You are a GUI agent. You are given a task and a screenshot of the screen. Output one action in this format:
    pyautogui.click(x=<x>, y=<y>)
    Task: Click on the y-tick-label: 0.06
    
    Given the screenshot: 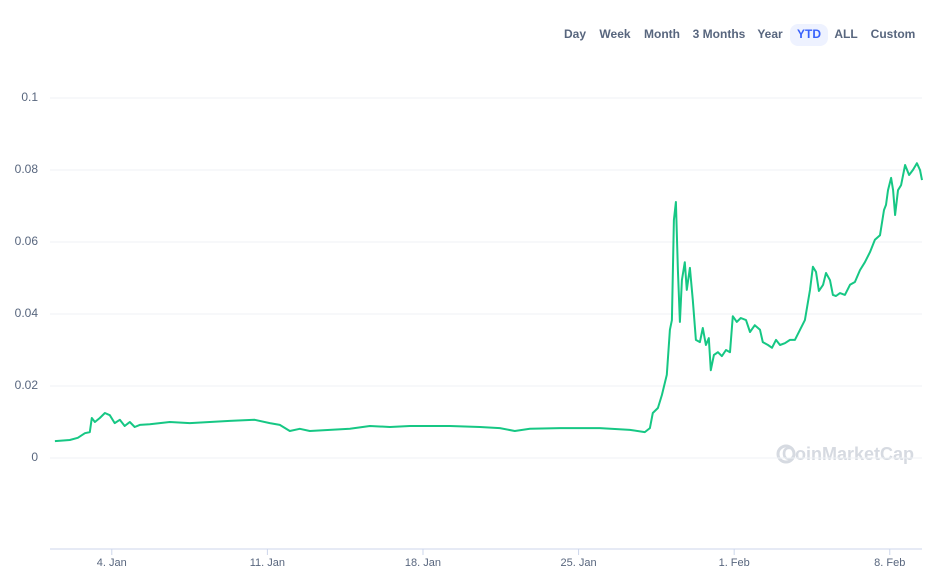 What is the action you would take?
    pyautogui.click(x=27, y=241)
    